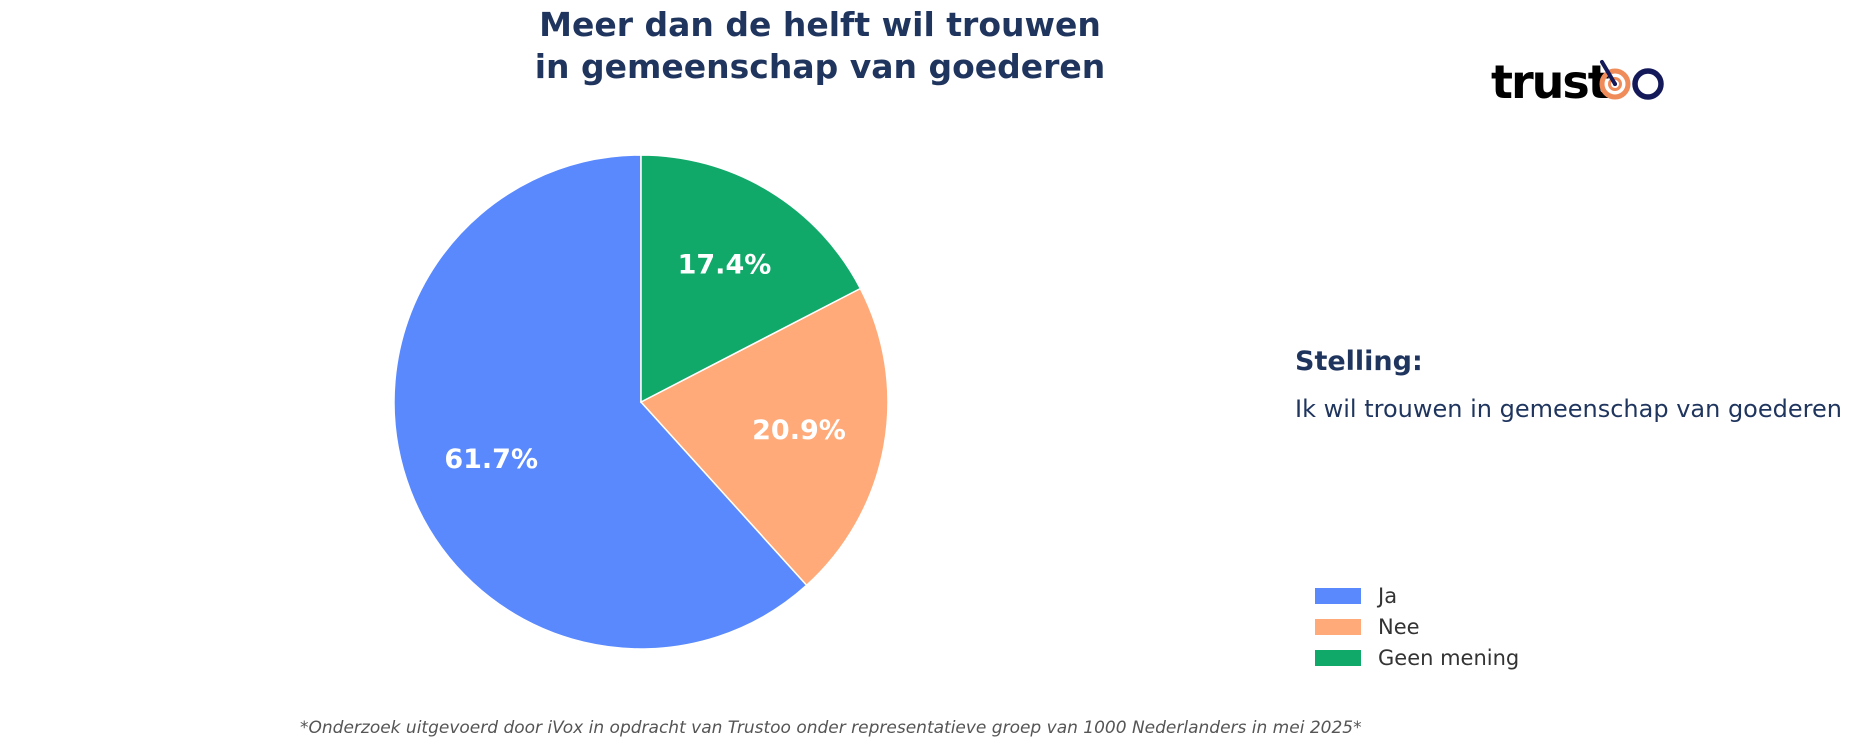  What do you see at coordinates (1417, 595) in the screenshot?
I see `legend-item-ja: Ja` at bounding box center [1417, 595].